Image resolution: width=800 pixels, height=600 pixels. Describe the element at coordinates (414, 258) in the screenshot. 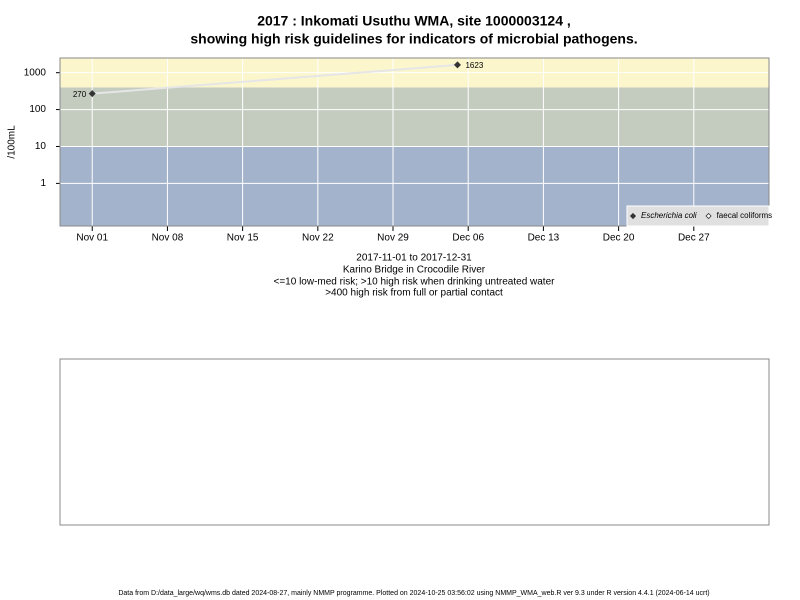

I see `caption: 2017-11-01 to 2017-12-31` at that location.